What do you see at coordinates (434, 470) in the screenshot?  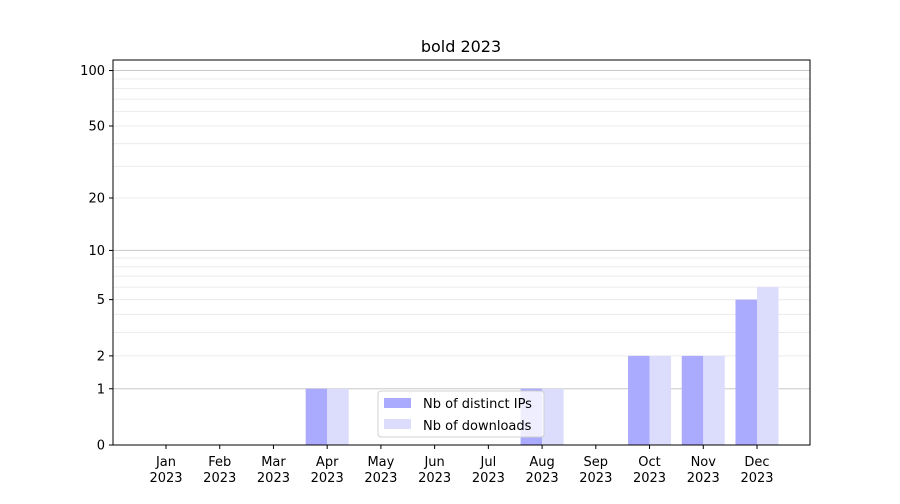 I see `x-tick-label: Jun 2023` at bounding box center [434, 470].